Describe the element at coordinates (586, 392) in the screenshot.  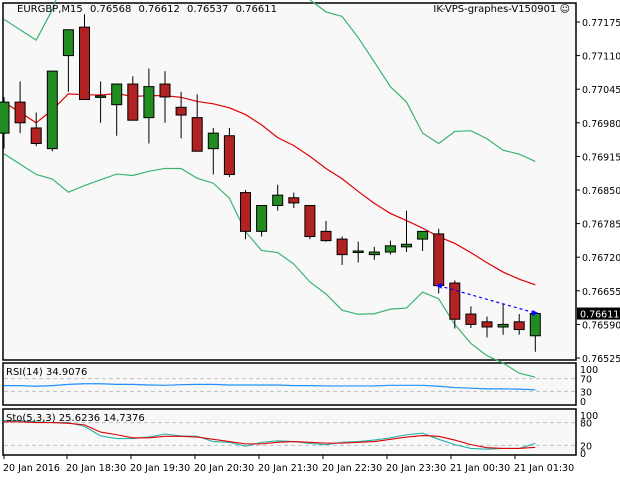
I see `rsi-tick-label: 30` at that location.